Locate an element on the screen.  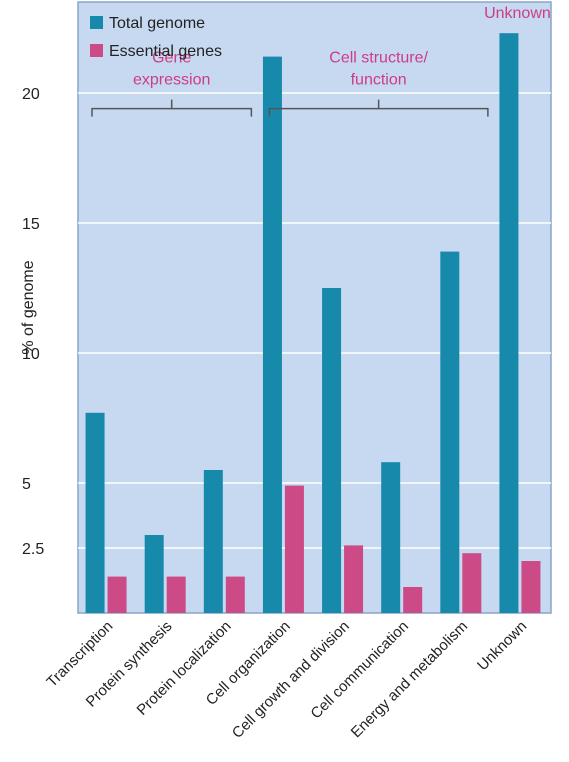
x-category-label: Cell growth and division is located at coordinates (291, 680).